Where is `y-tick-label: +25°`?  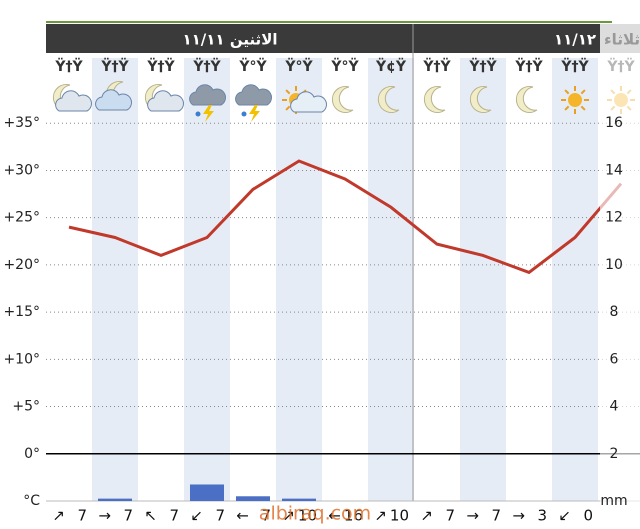
y-tick-label: +25° is located at coordinates (21, 218).